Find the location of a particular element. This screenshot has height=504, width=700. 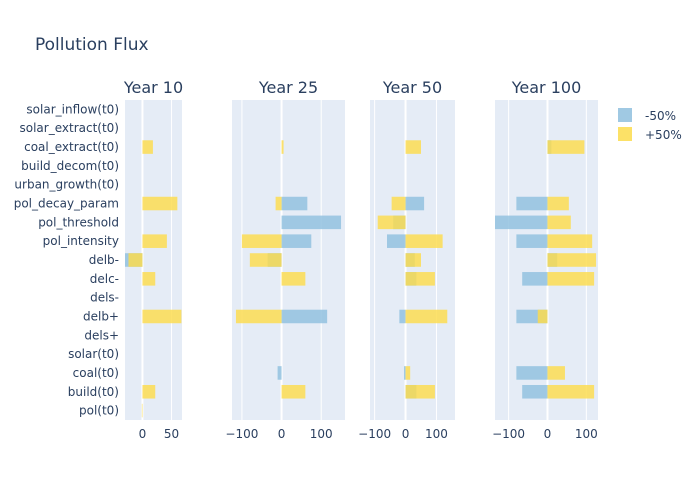

category-label: solar_extract(t0) is located at coordinates (70, 128).